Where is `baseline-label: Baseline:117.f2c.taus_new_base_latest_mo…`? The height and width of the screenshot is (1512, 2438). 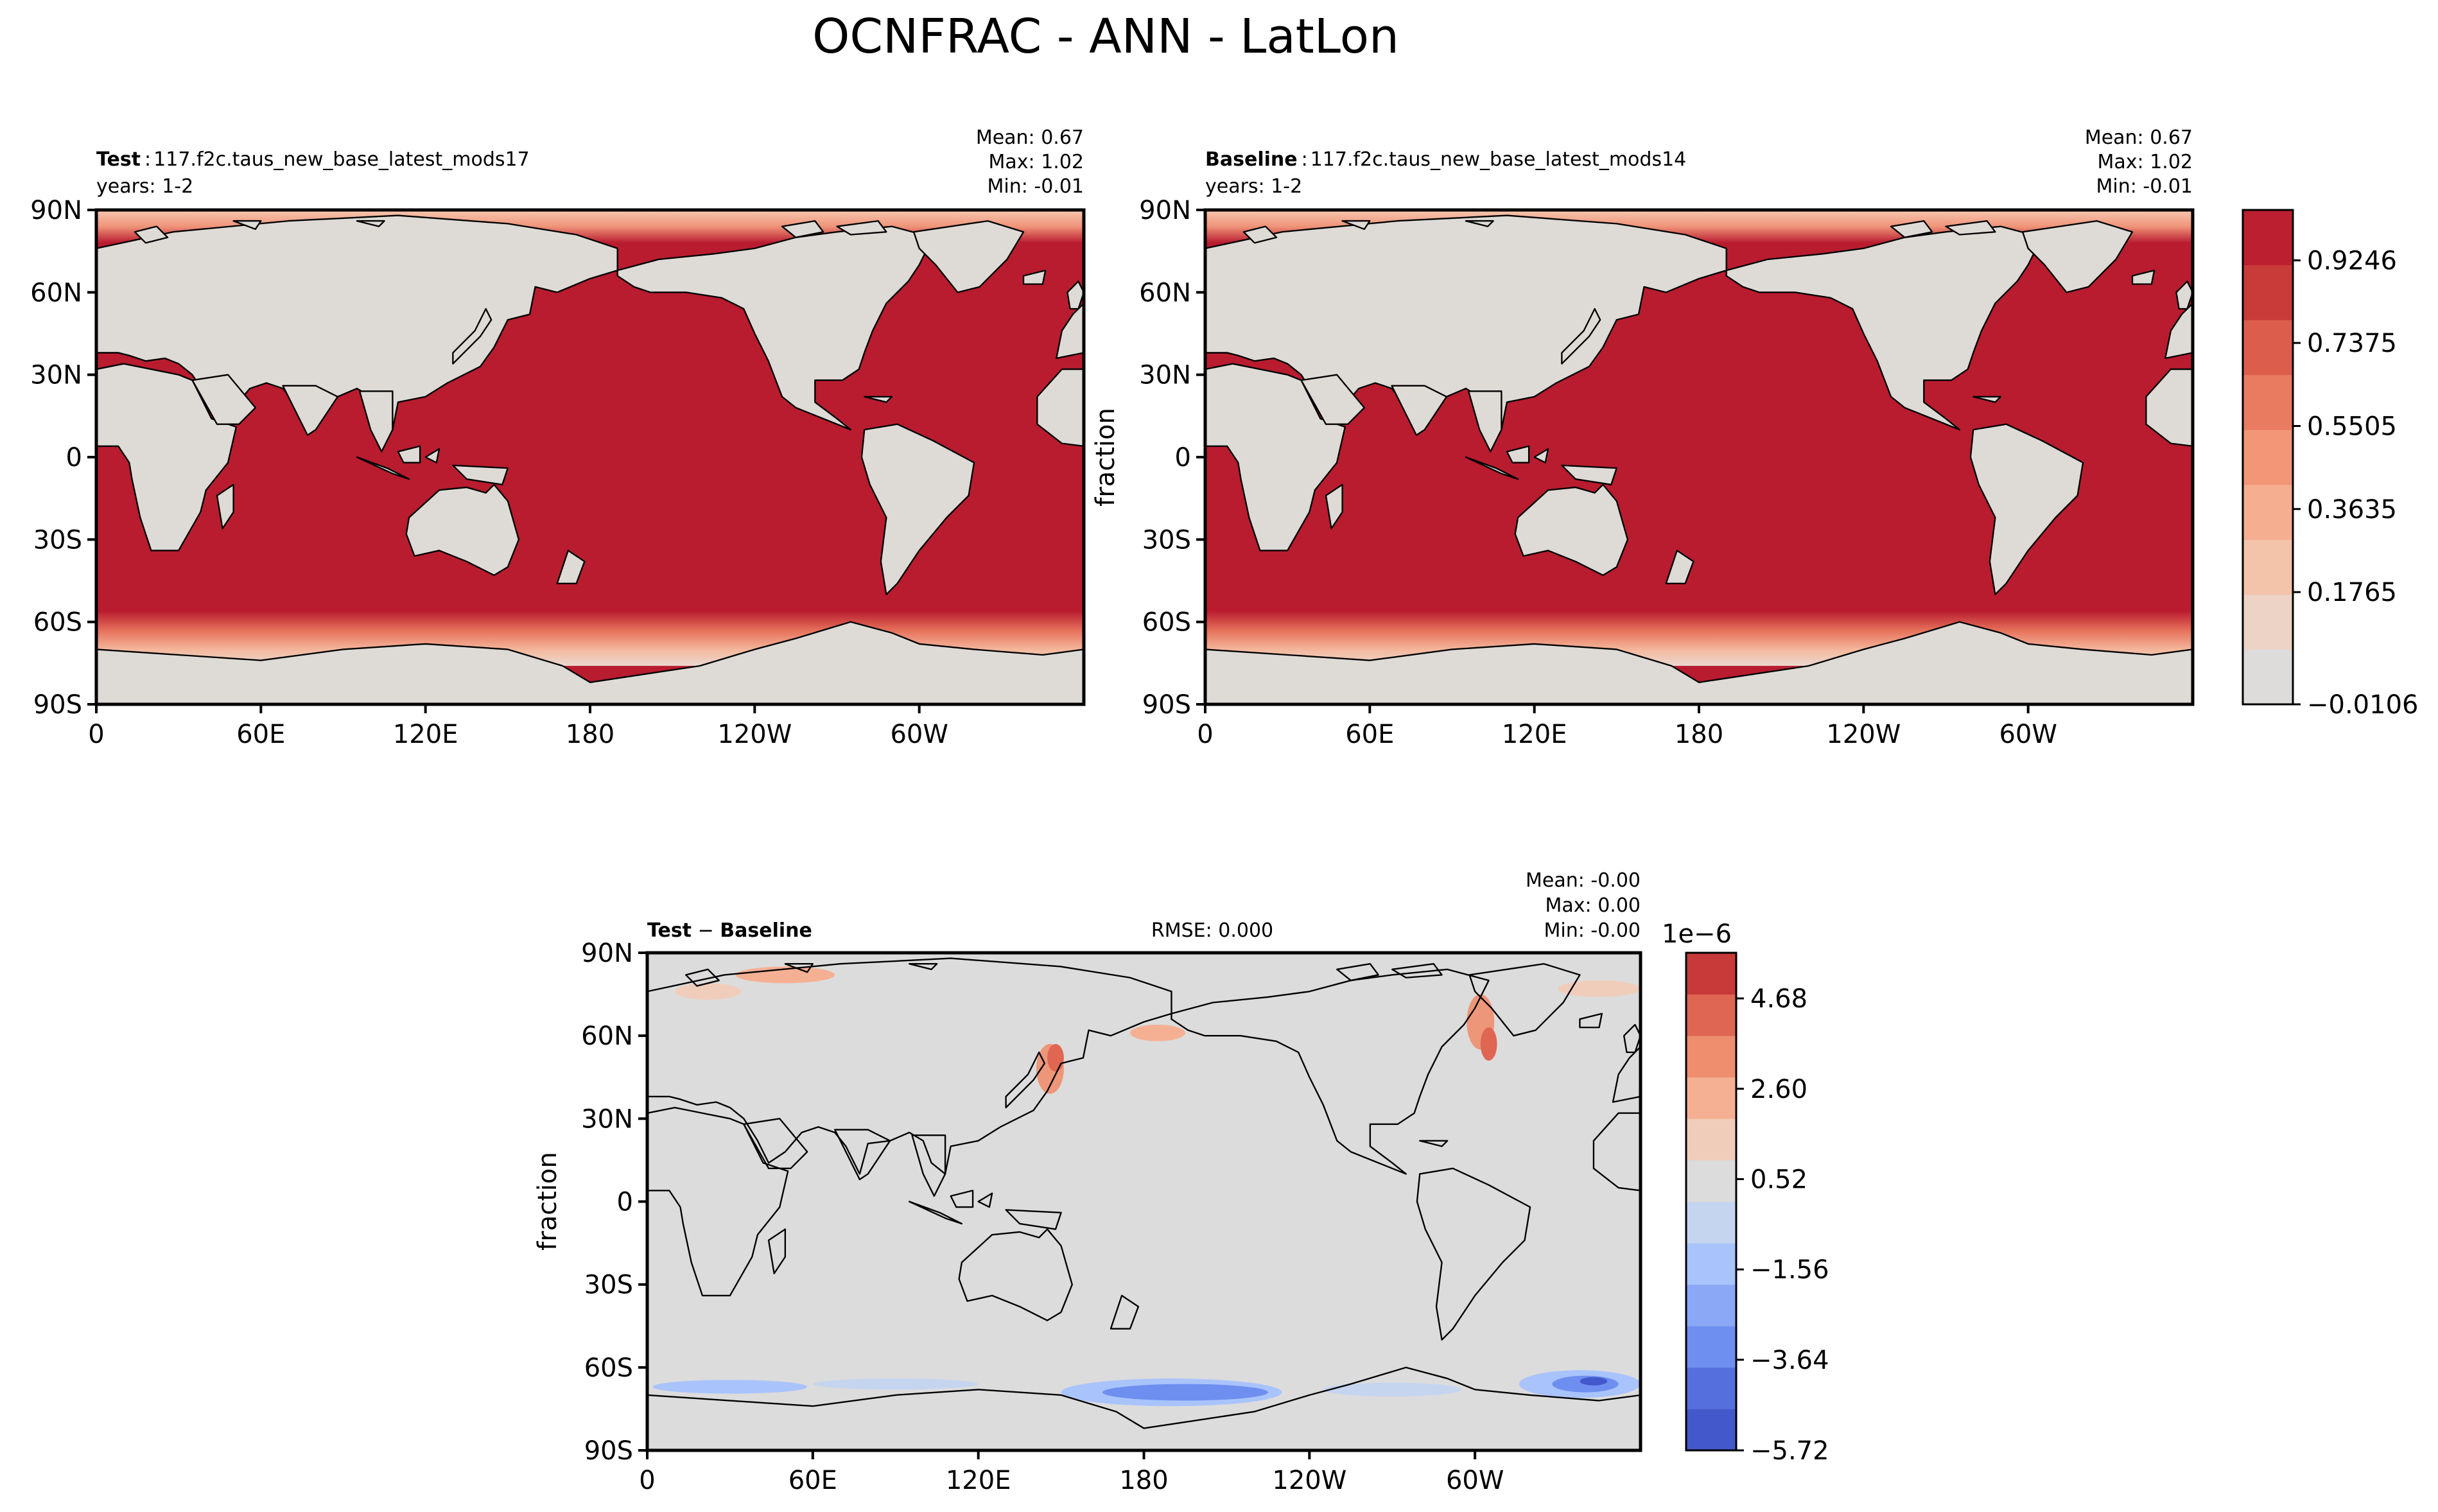
baseline-label: Baseline:117.f2c.taus_new_base_latest_mo… is located at coordinates (1445, 159).